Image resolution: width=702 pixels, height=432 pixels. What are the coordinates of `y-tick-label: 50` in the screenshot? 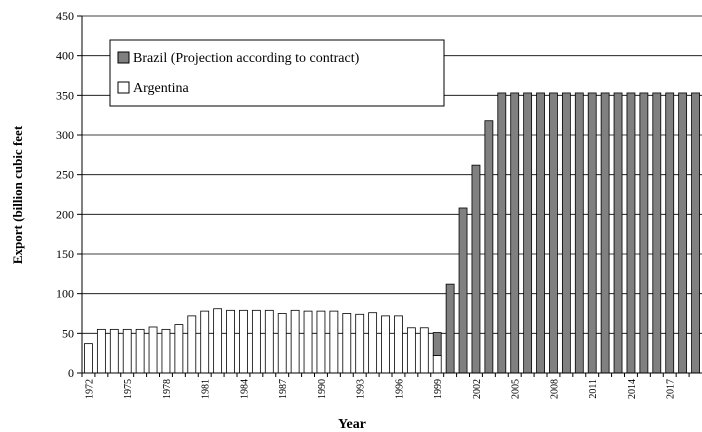 It's located at (68, 333).